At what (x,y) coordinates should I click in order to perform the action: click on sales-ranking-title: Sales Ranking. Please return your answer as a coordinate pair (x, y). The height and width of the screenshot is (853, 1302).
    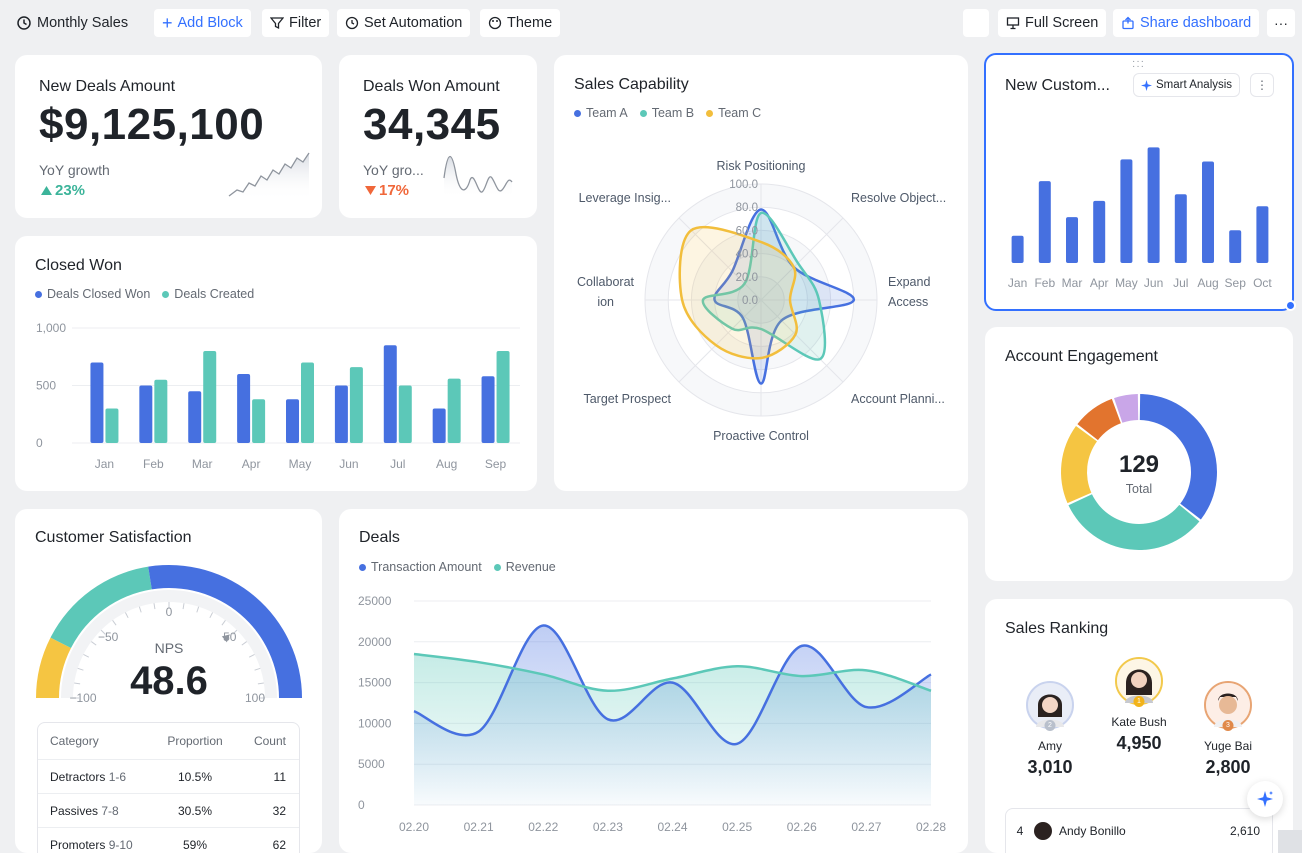
    Looking at the image, I should click on (1057, 628).